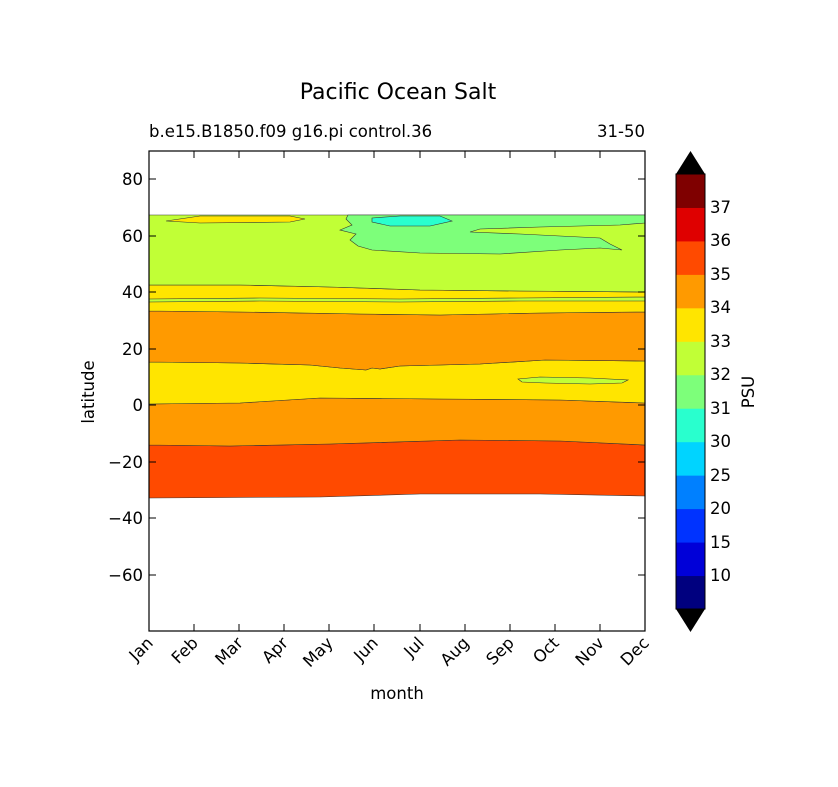 This screenshot has width=838, height=787. Describe the element at coordinates (720, 240) in the screenshot. I see `colorbar-tick-label: 36` at that location.